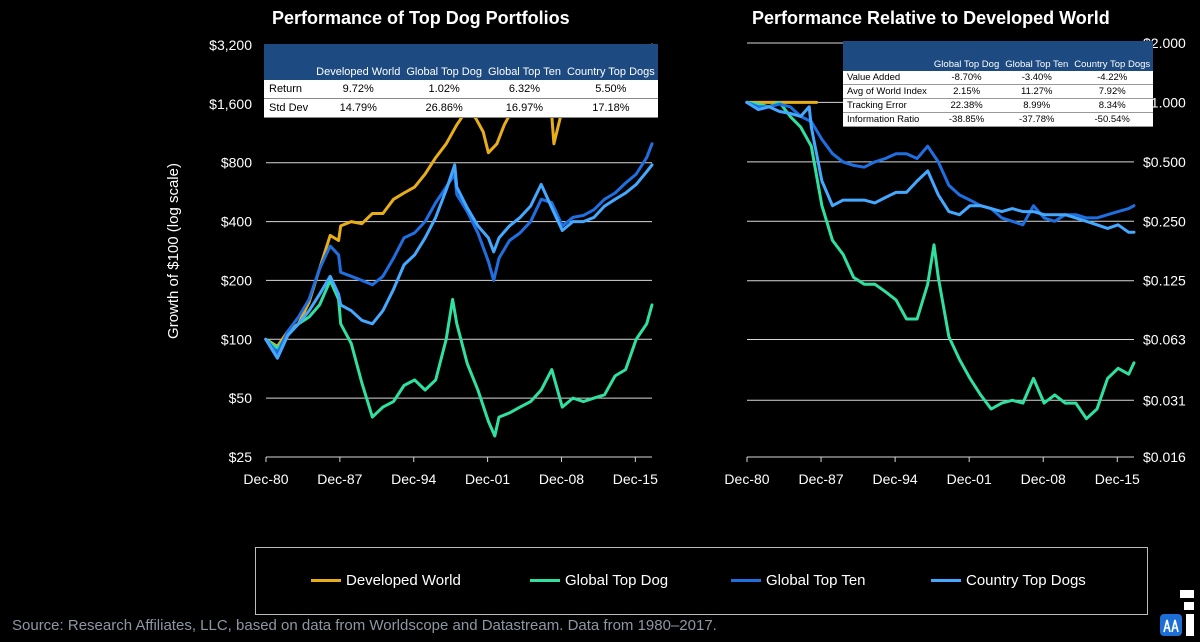 Image resolution: width=1200 pixels, height=642 pixels. What do you see at coordinates (1164, 457) in the screenshot?
I see `y-tick-label: $0.016` at bounding box center [1164, 457].